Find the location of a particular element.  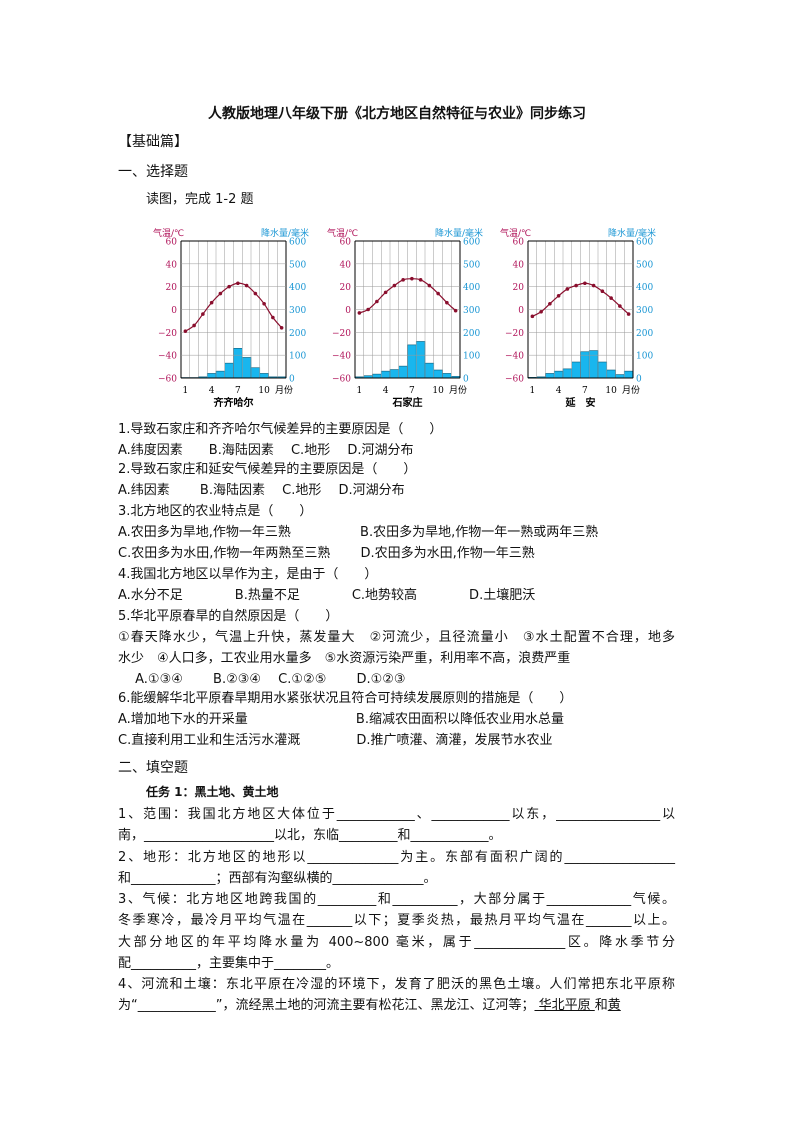

fill-blank-line: 配__________，主要集中于________。 is located at coordinates (228, 964).